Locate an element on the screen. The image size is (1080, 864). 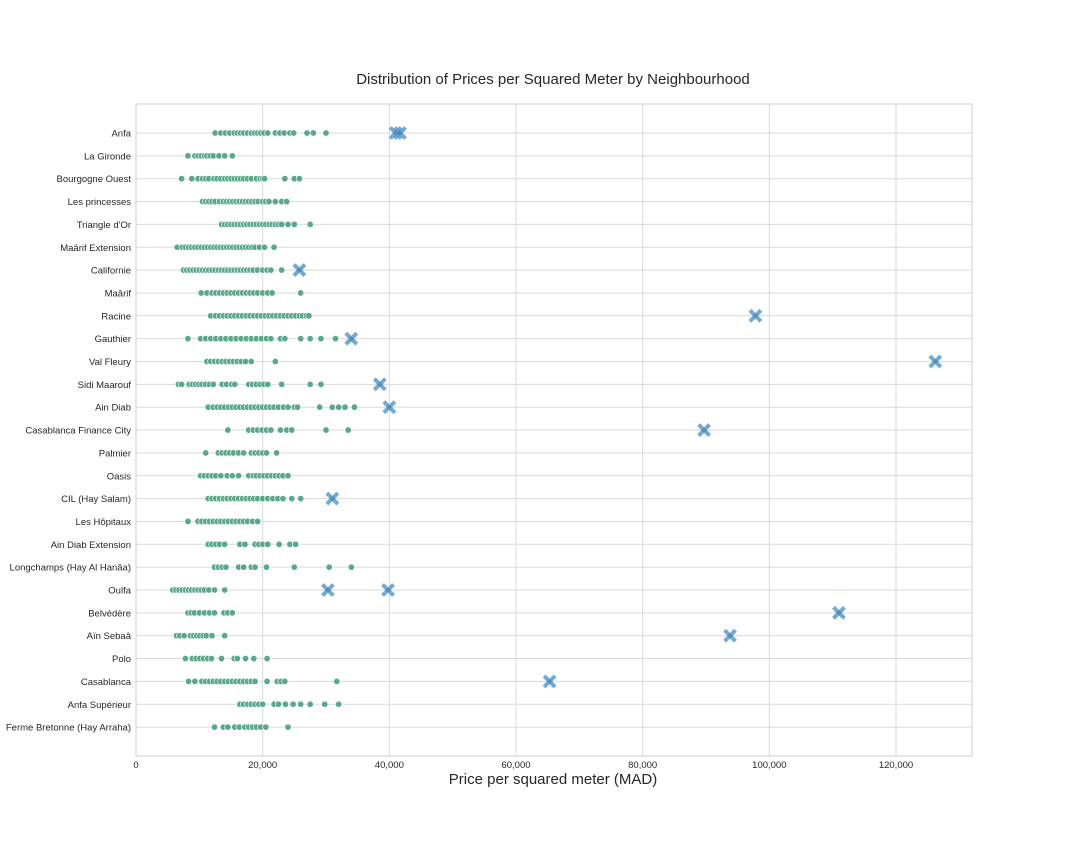
y-tick-label: Les princesses is located at coordinates (100, 202).